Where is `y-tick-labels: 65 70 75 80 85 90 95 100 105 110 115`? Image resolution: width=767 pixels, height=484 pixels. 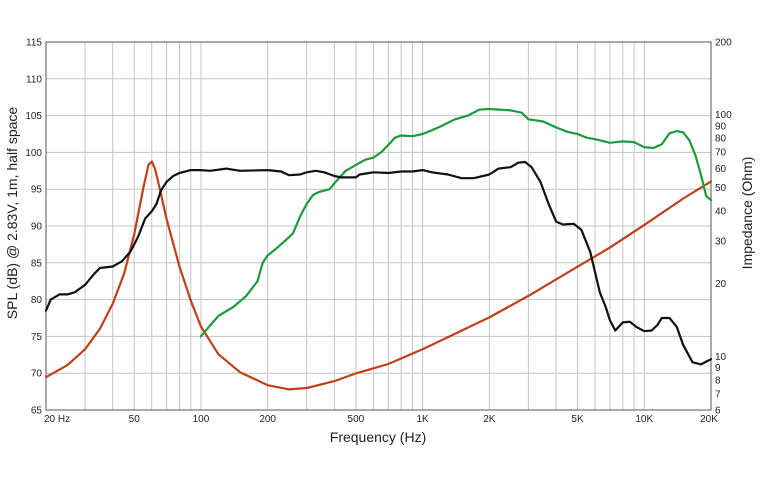 y-tick-labels: 65 70 75 80 85 90 95 100 105 110 115 is located at coordinates (33, 227).